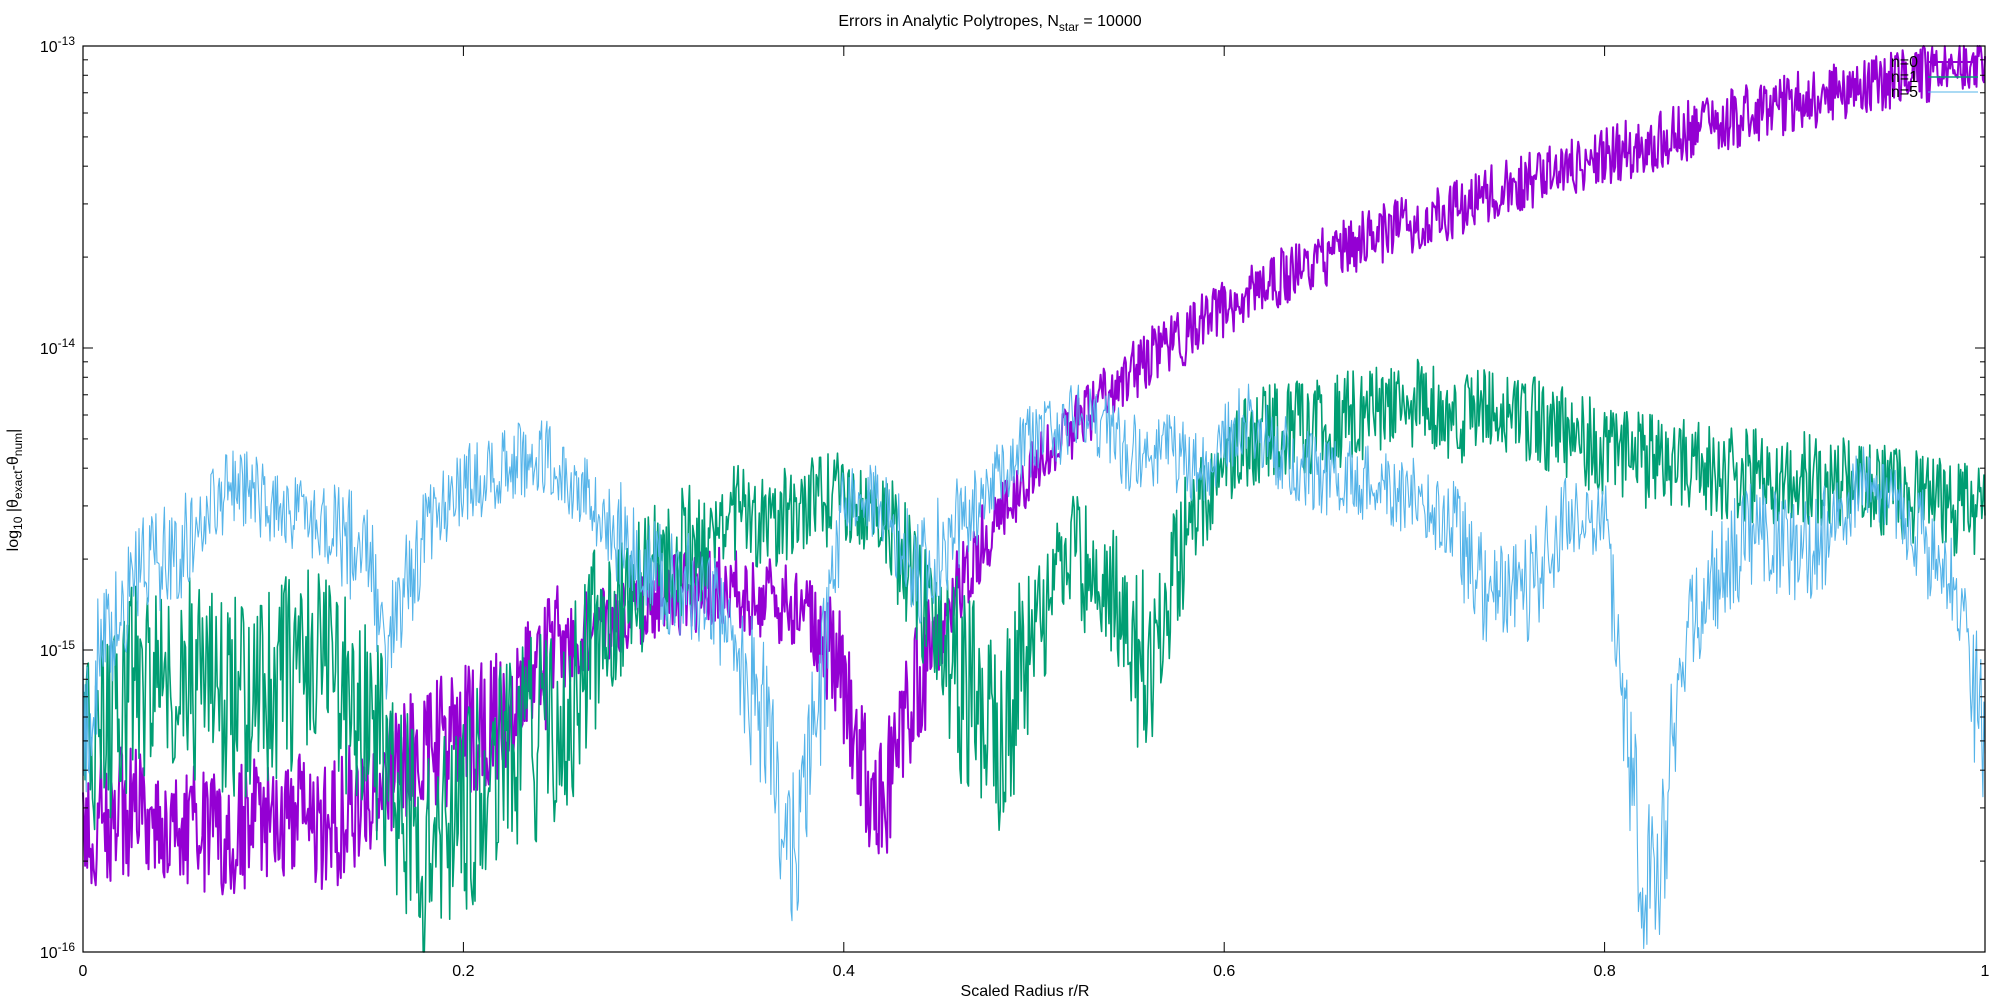 Image resolution: width=2000 pixels, height=1000 pixels. Describe the element at coordinates (57, 347) in the screenshot. I see `y-tick-label: 10-14` at that location.